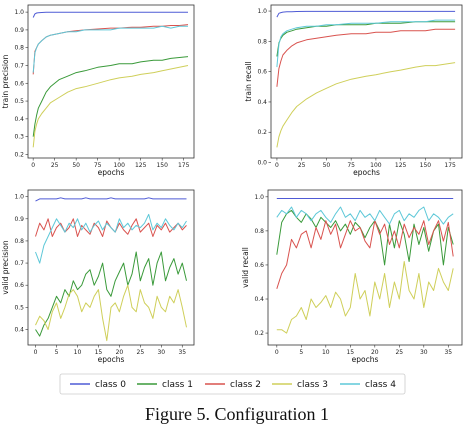 The width and height of the screenshot is (474, 427). I want to click on y-axis-label: train precision, so click(5, 81).